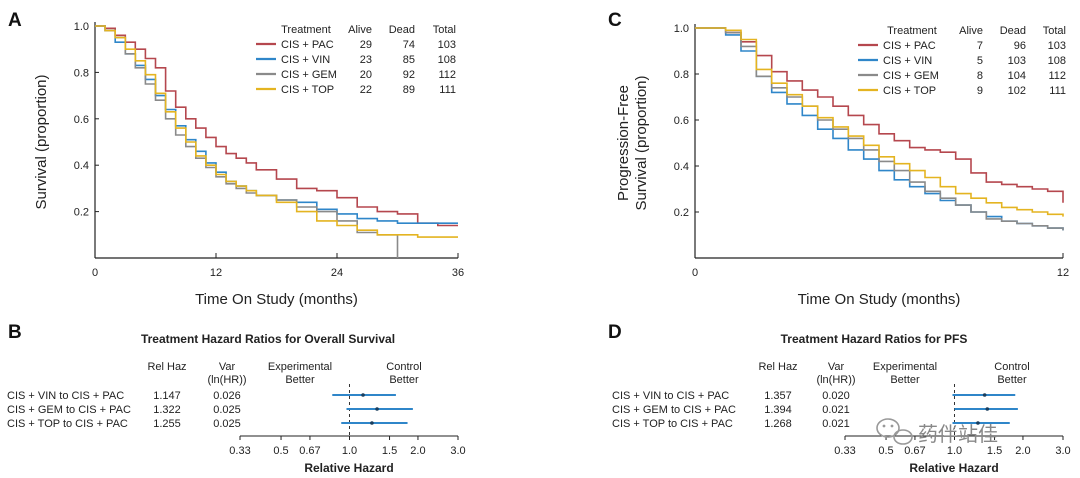 This screenshot has width=1080, height=478. I want to click on legend-value: 23, so click(366, 60).